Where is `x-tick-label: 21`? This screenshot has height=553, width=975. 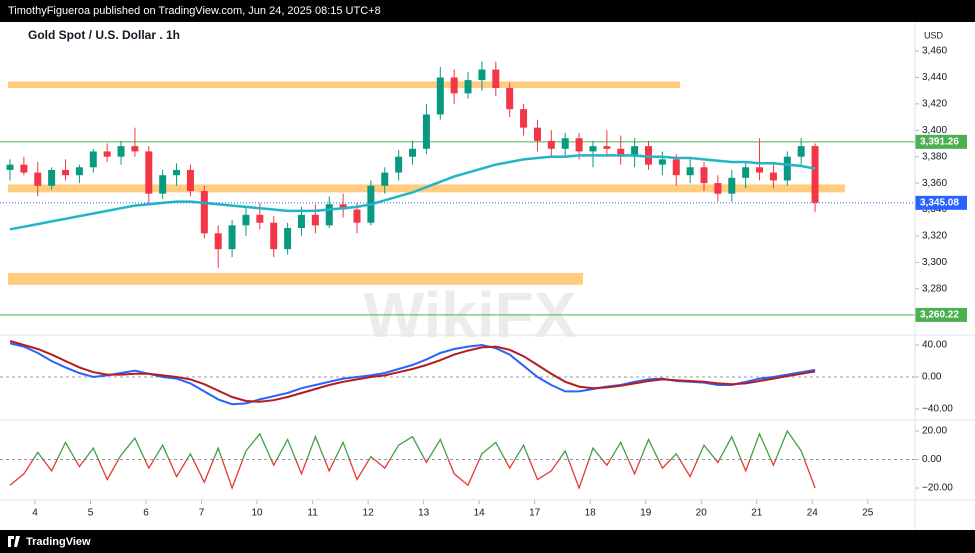
x-tick-label: 21 is located at coordinates (757, 513).